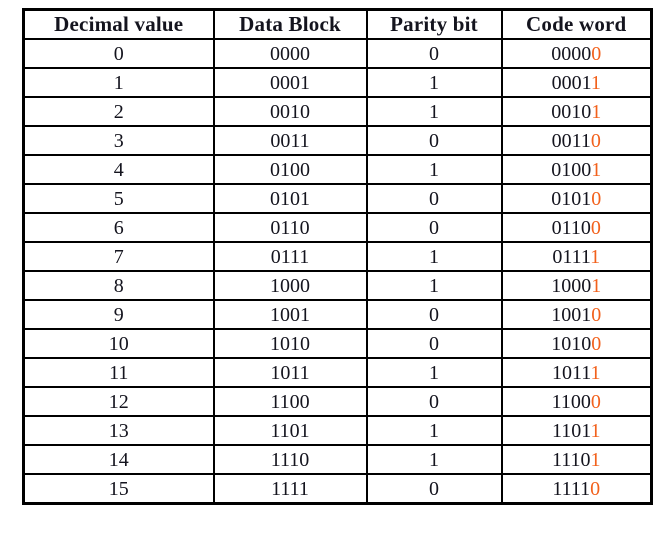  What do you see at coordinates (290, 227) in the screenshot?
I see `data-block-cell: 0110` at bounding box center [290, 227].